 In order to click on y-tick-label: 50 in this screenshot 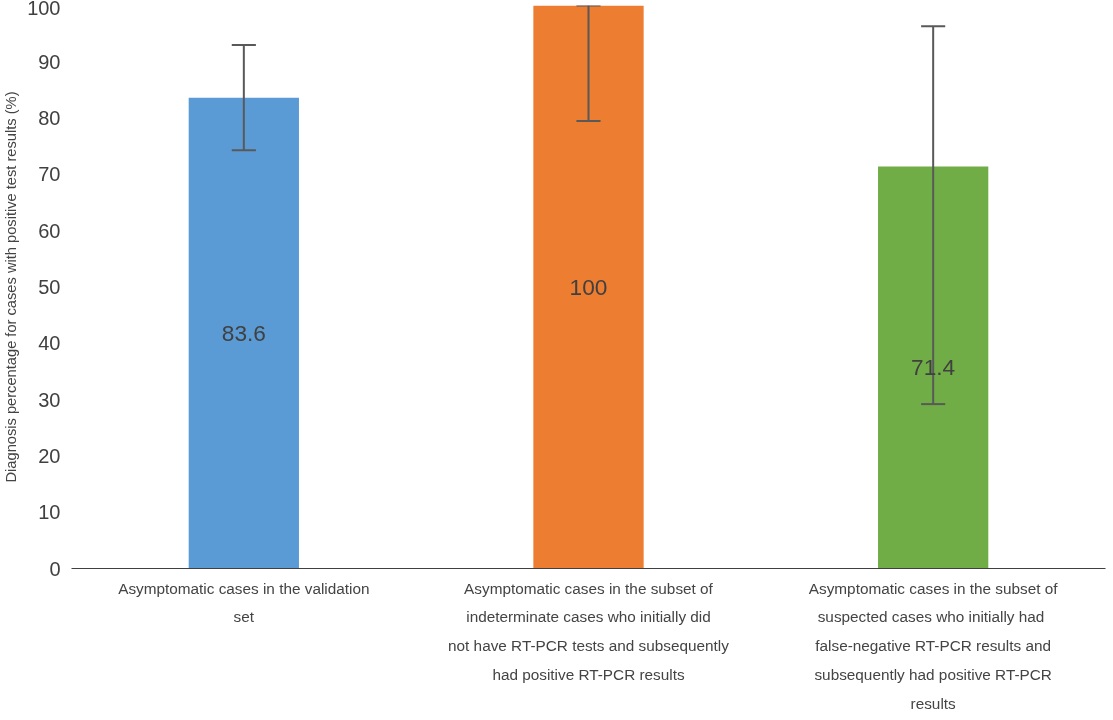, I will do `click(49, 287)`.